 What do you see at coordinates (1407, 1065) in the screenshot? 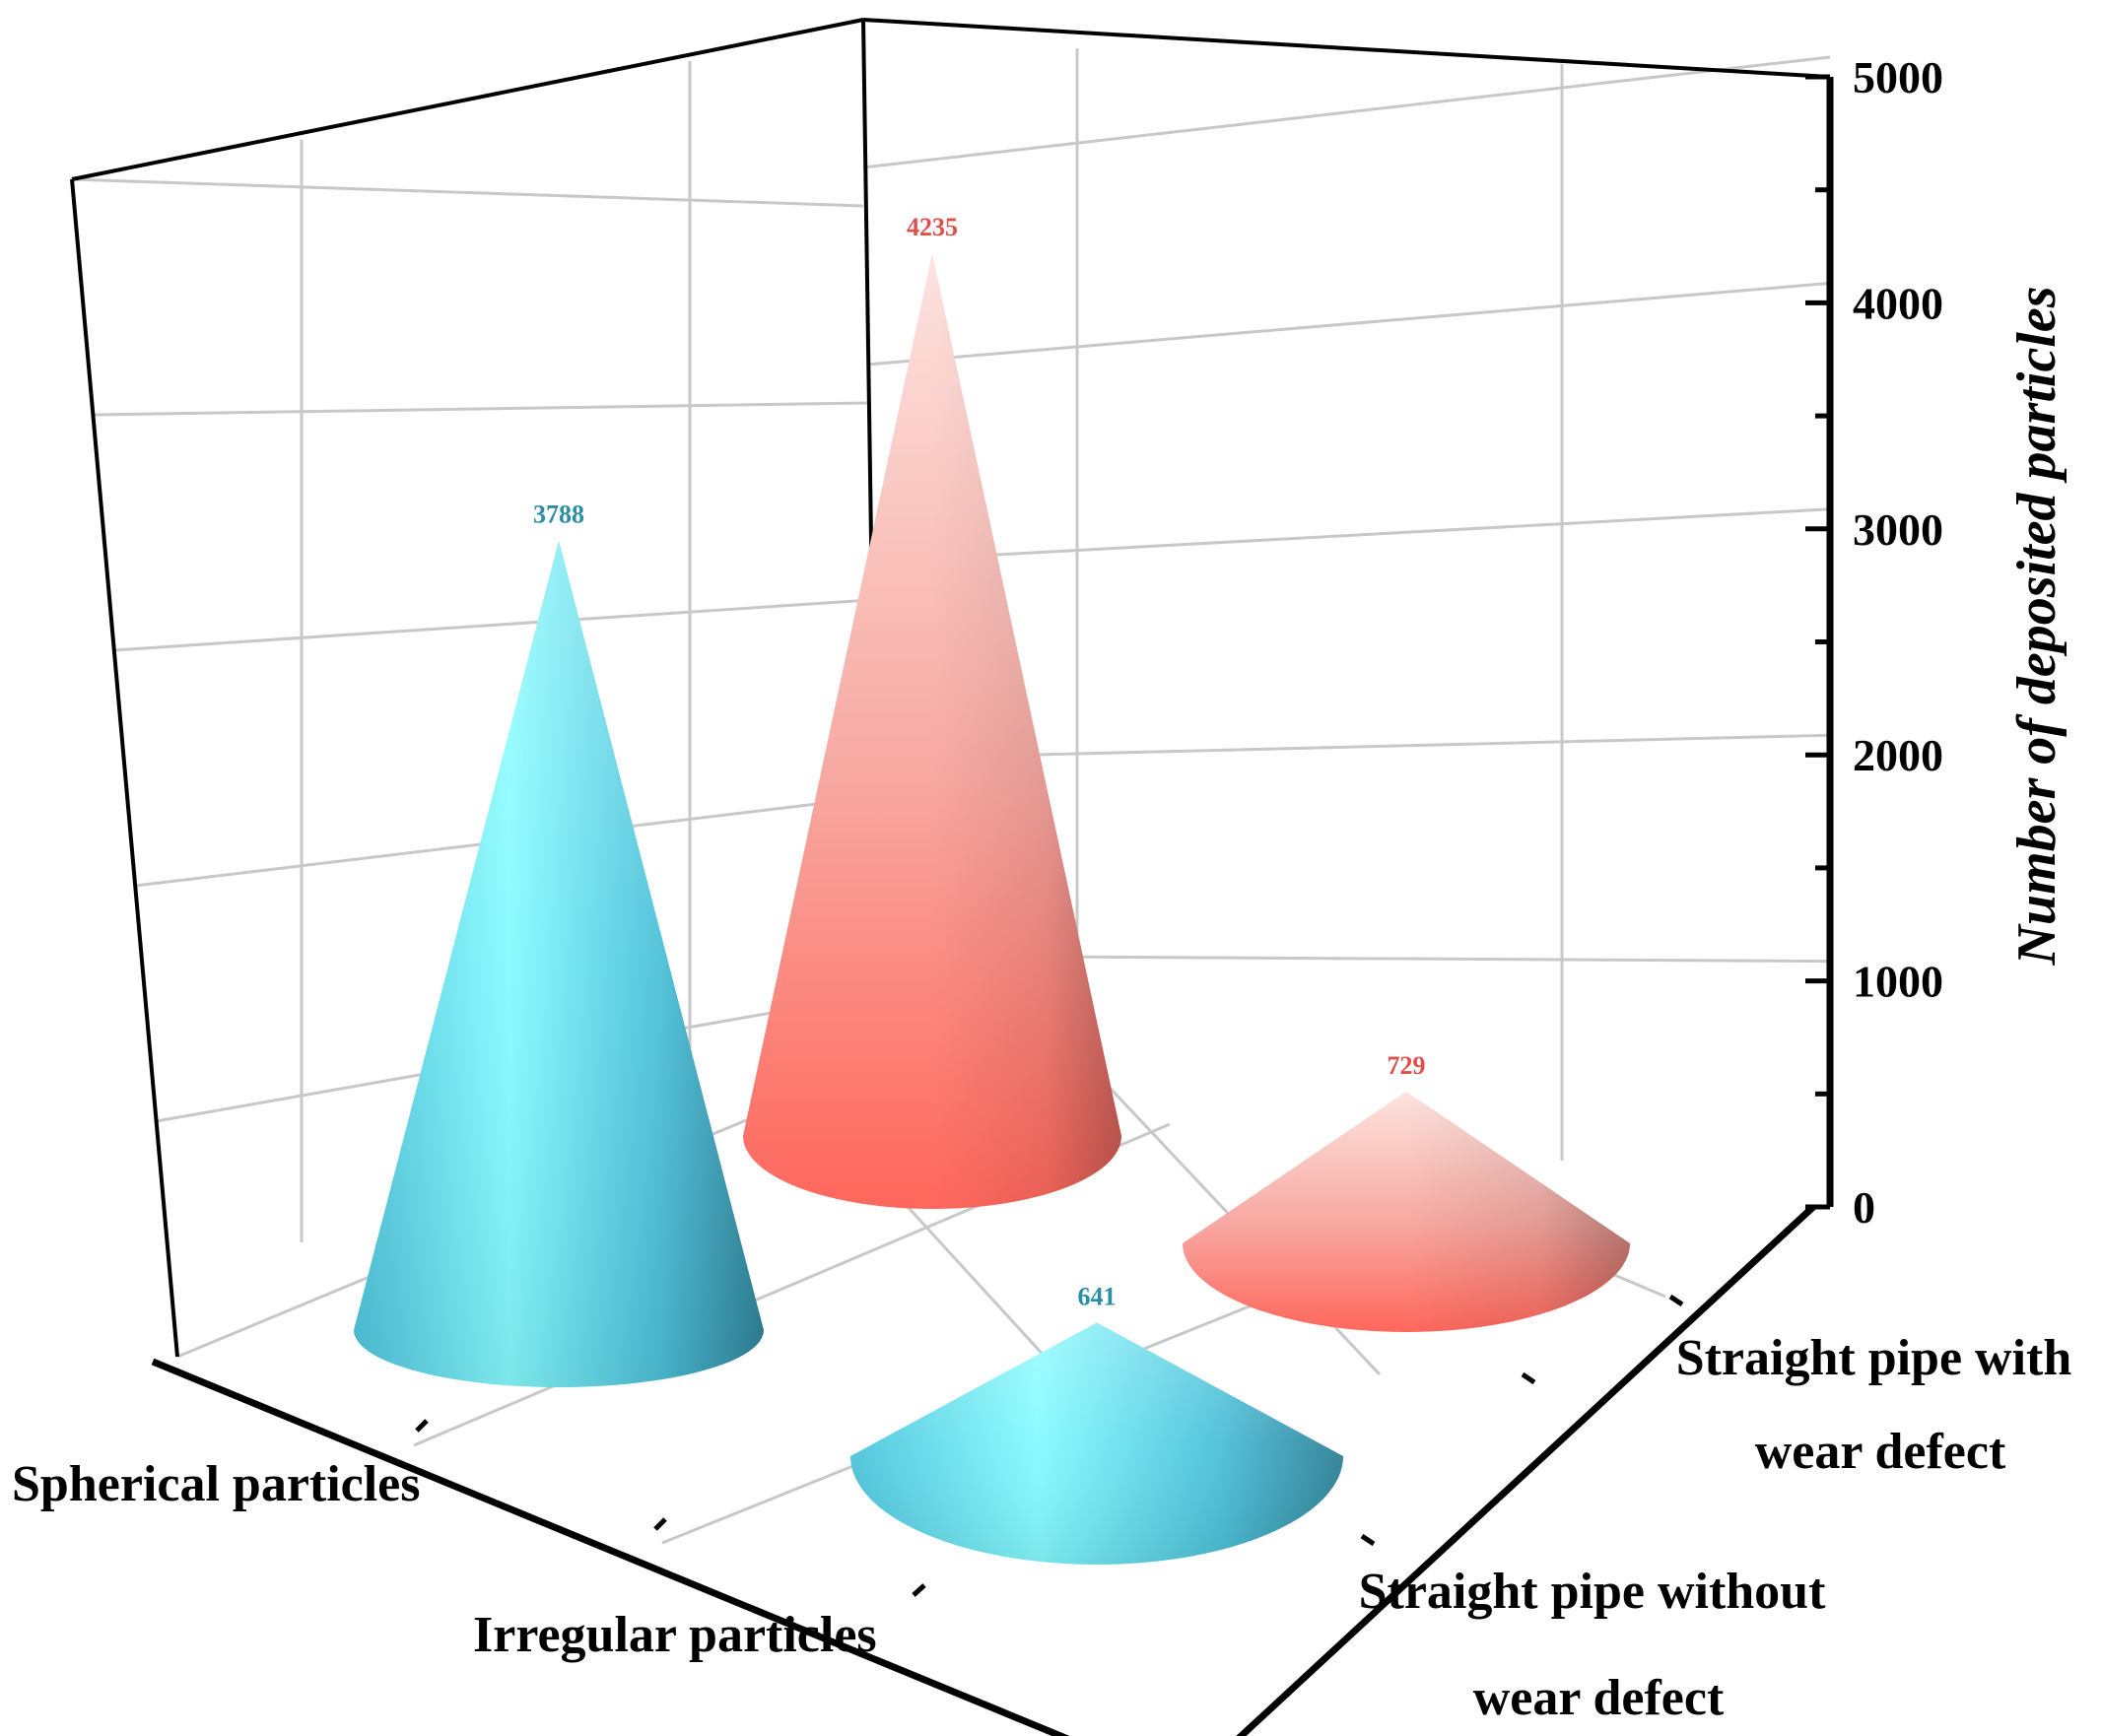
I see `data-label: 729` at bounding box center [1407, 1065].